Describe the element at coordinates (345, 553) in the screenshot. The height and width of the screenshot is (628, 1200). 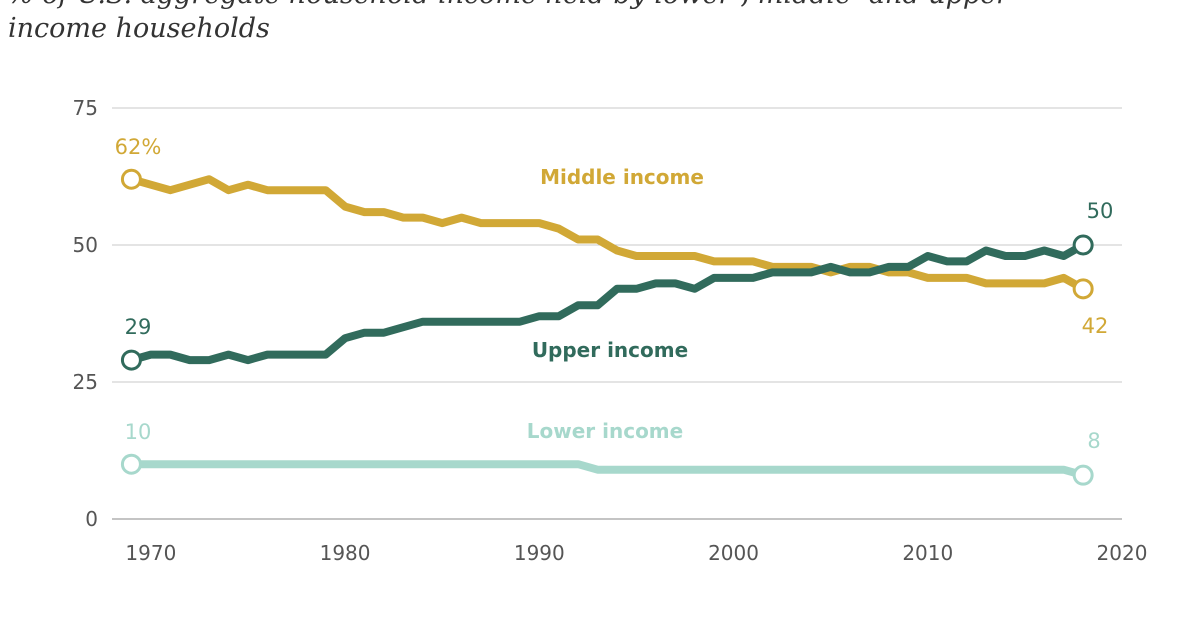
I see `x-tick-label: 1980` at that location.